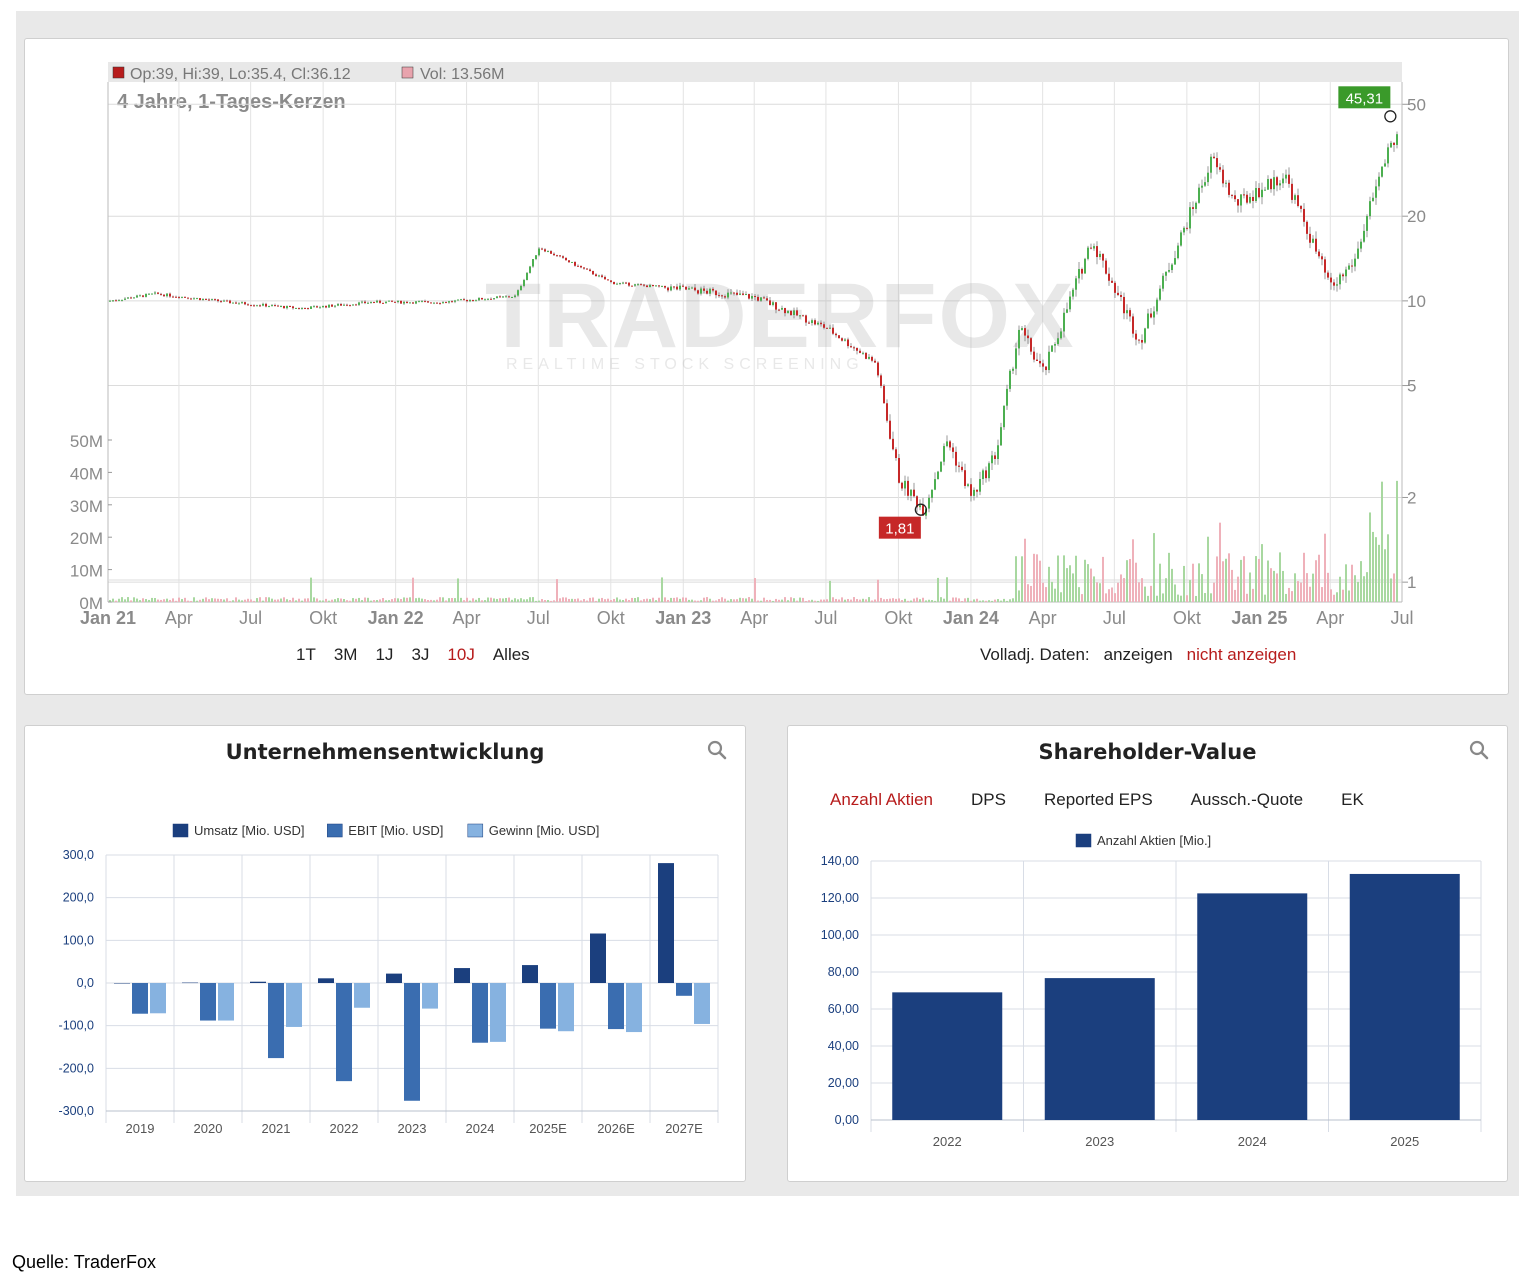 This screenshot has height=1282, width=1538. I want to click on sv-tab-aussch-quote: Aussch.-Quote, so click(1247, 799).